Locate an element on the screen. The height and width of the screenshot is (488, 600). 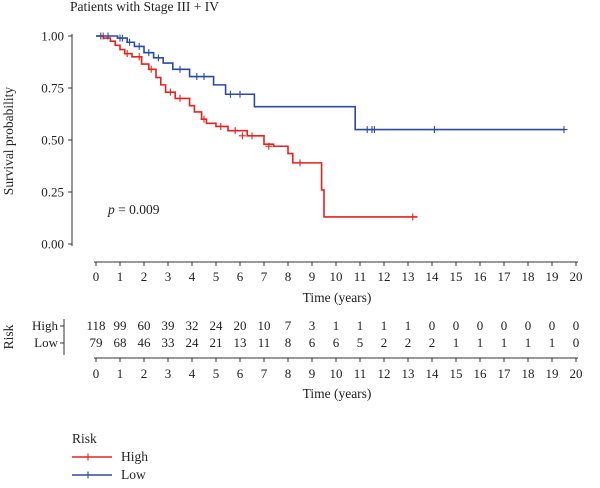
y-tick-label: 0.75 is located at coordinates (52, 88).